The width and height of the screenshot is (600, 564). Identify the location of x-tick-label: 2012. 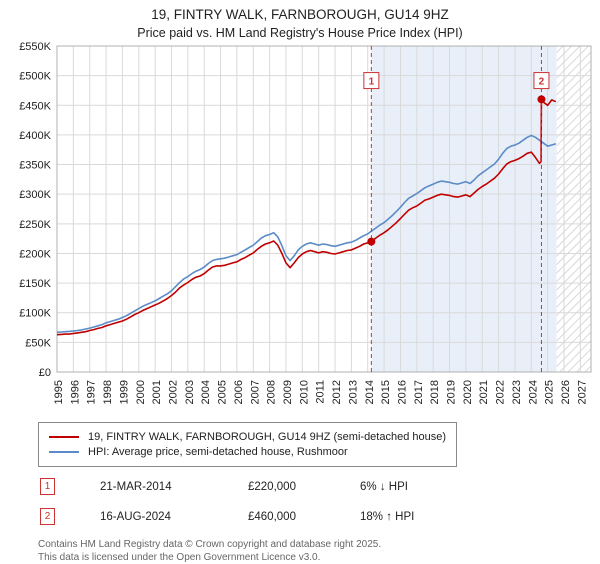
(337, 392).